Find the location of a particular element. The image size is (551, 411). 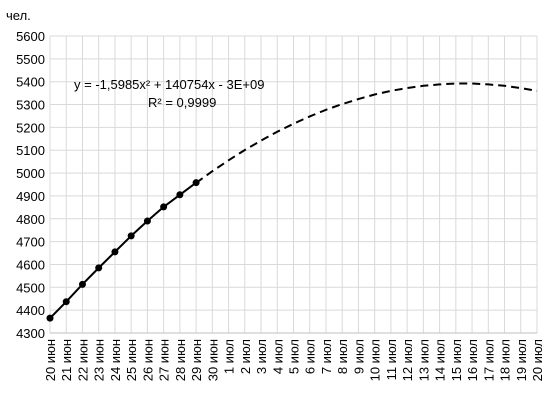

x-tick-label: 26 июн is located at coordinates (147, 360).